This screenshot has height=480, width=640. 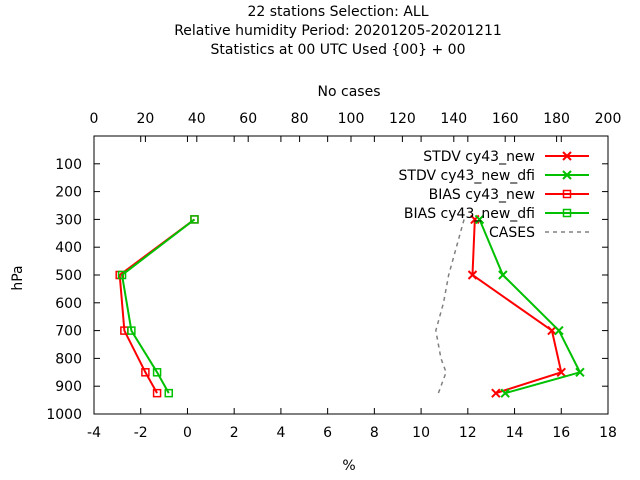 What do you see at coordinates (608, 433) in the screenshot?
I see `x-tick-label: 18` at bounding box center [608, 433].